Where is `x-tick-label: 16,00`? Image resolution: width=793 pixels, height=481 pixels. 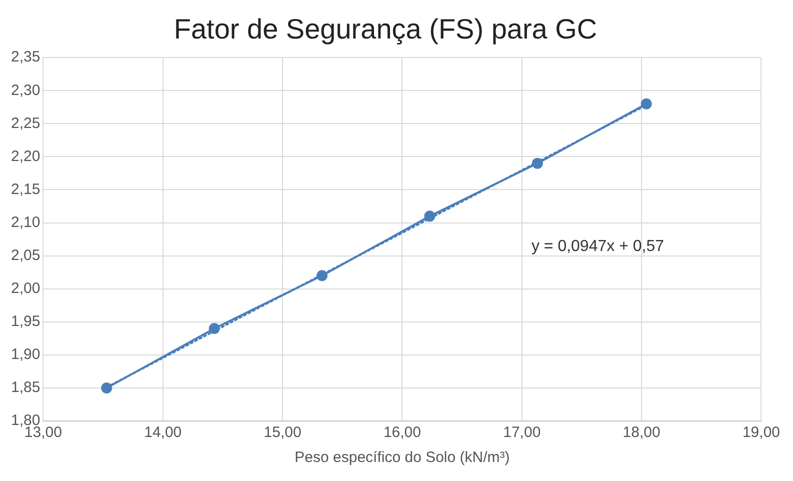 x-tick-label: 16,00 is located at coordinates (402, 433).